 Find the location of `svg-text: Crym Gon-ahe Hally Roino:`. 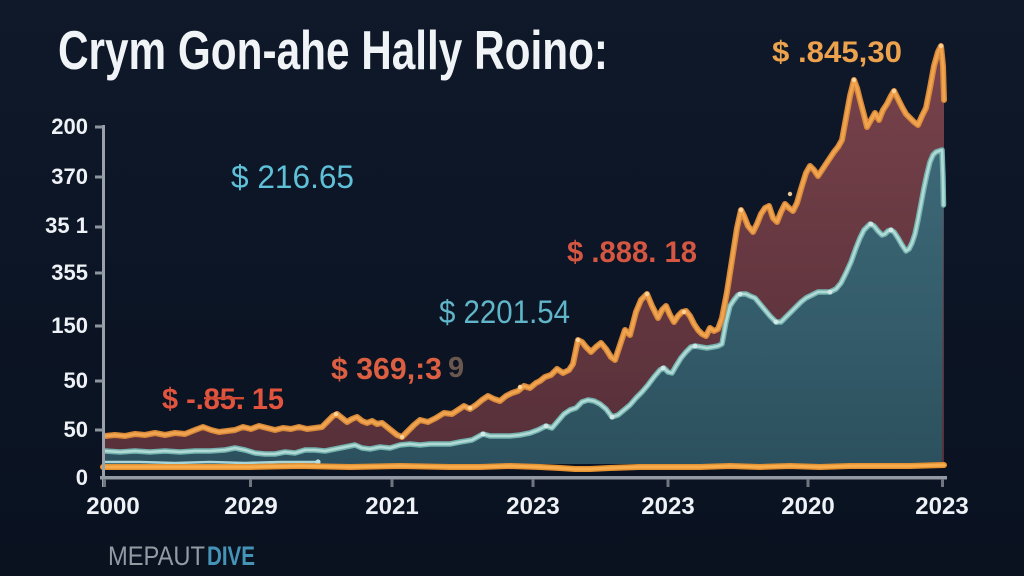

svg-text: Crym Gon-ahe Hally Roino: is located at coordinates (333, 50).